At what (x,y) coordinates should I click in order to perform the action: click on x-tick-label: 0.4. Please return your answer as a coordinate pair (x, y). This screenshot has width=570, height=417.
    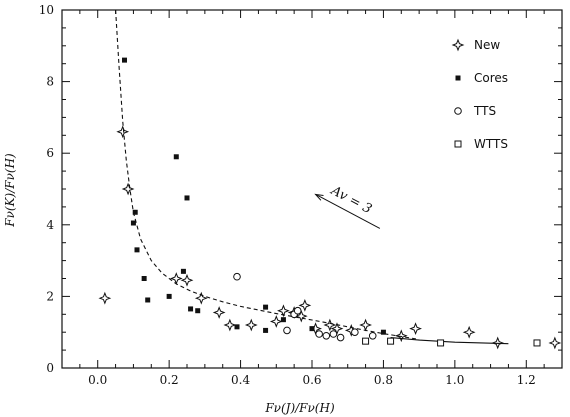
    Looking at the image, I should click on (240, 380).